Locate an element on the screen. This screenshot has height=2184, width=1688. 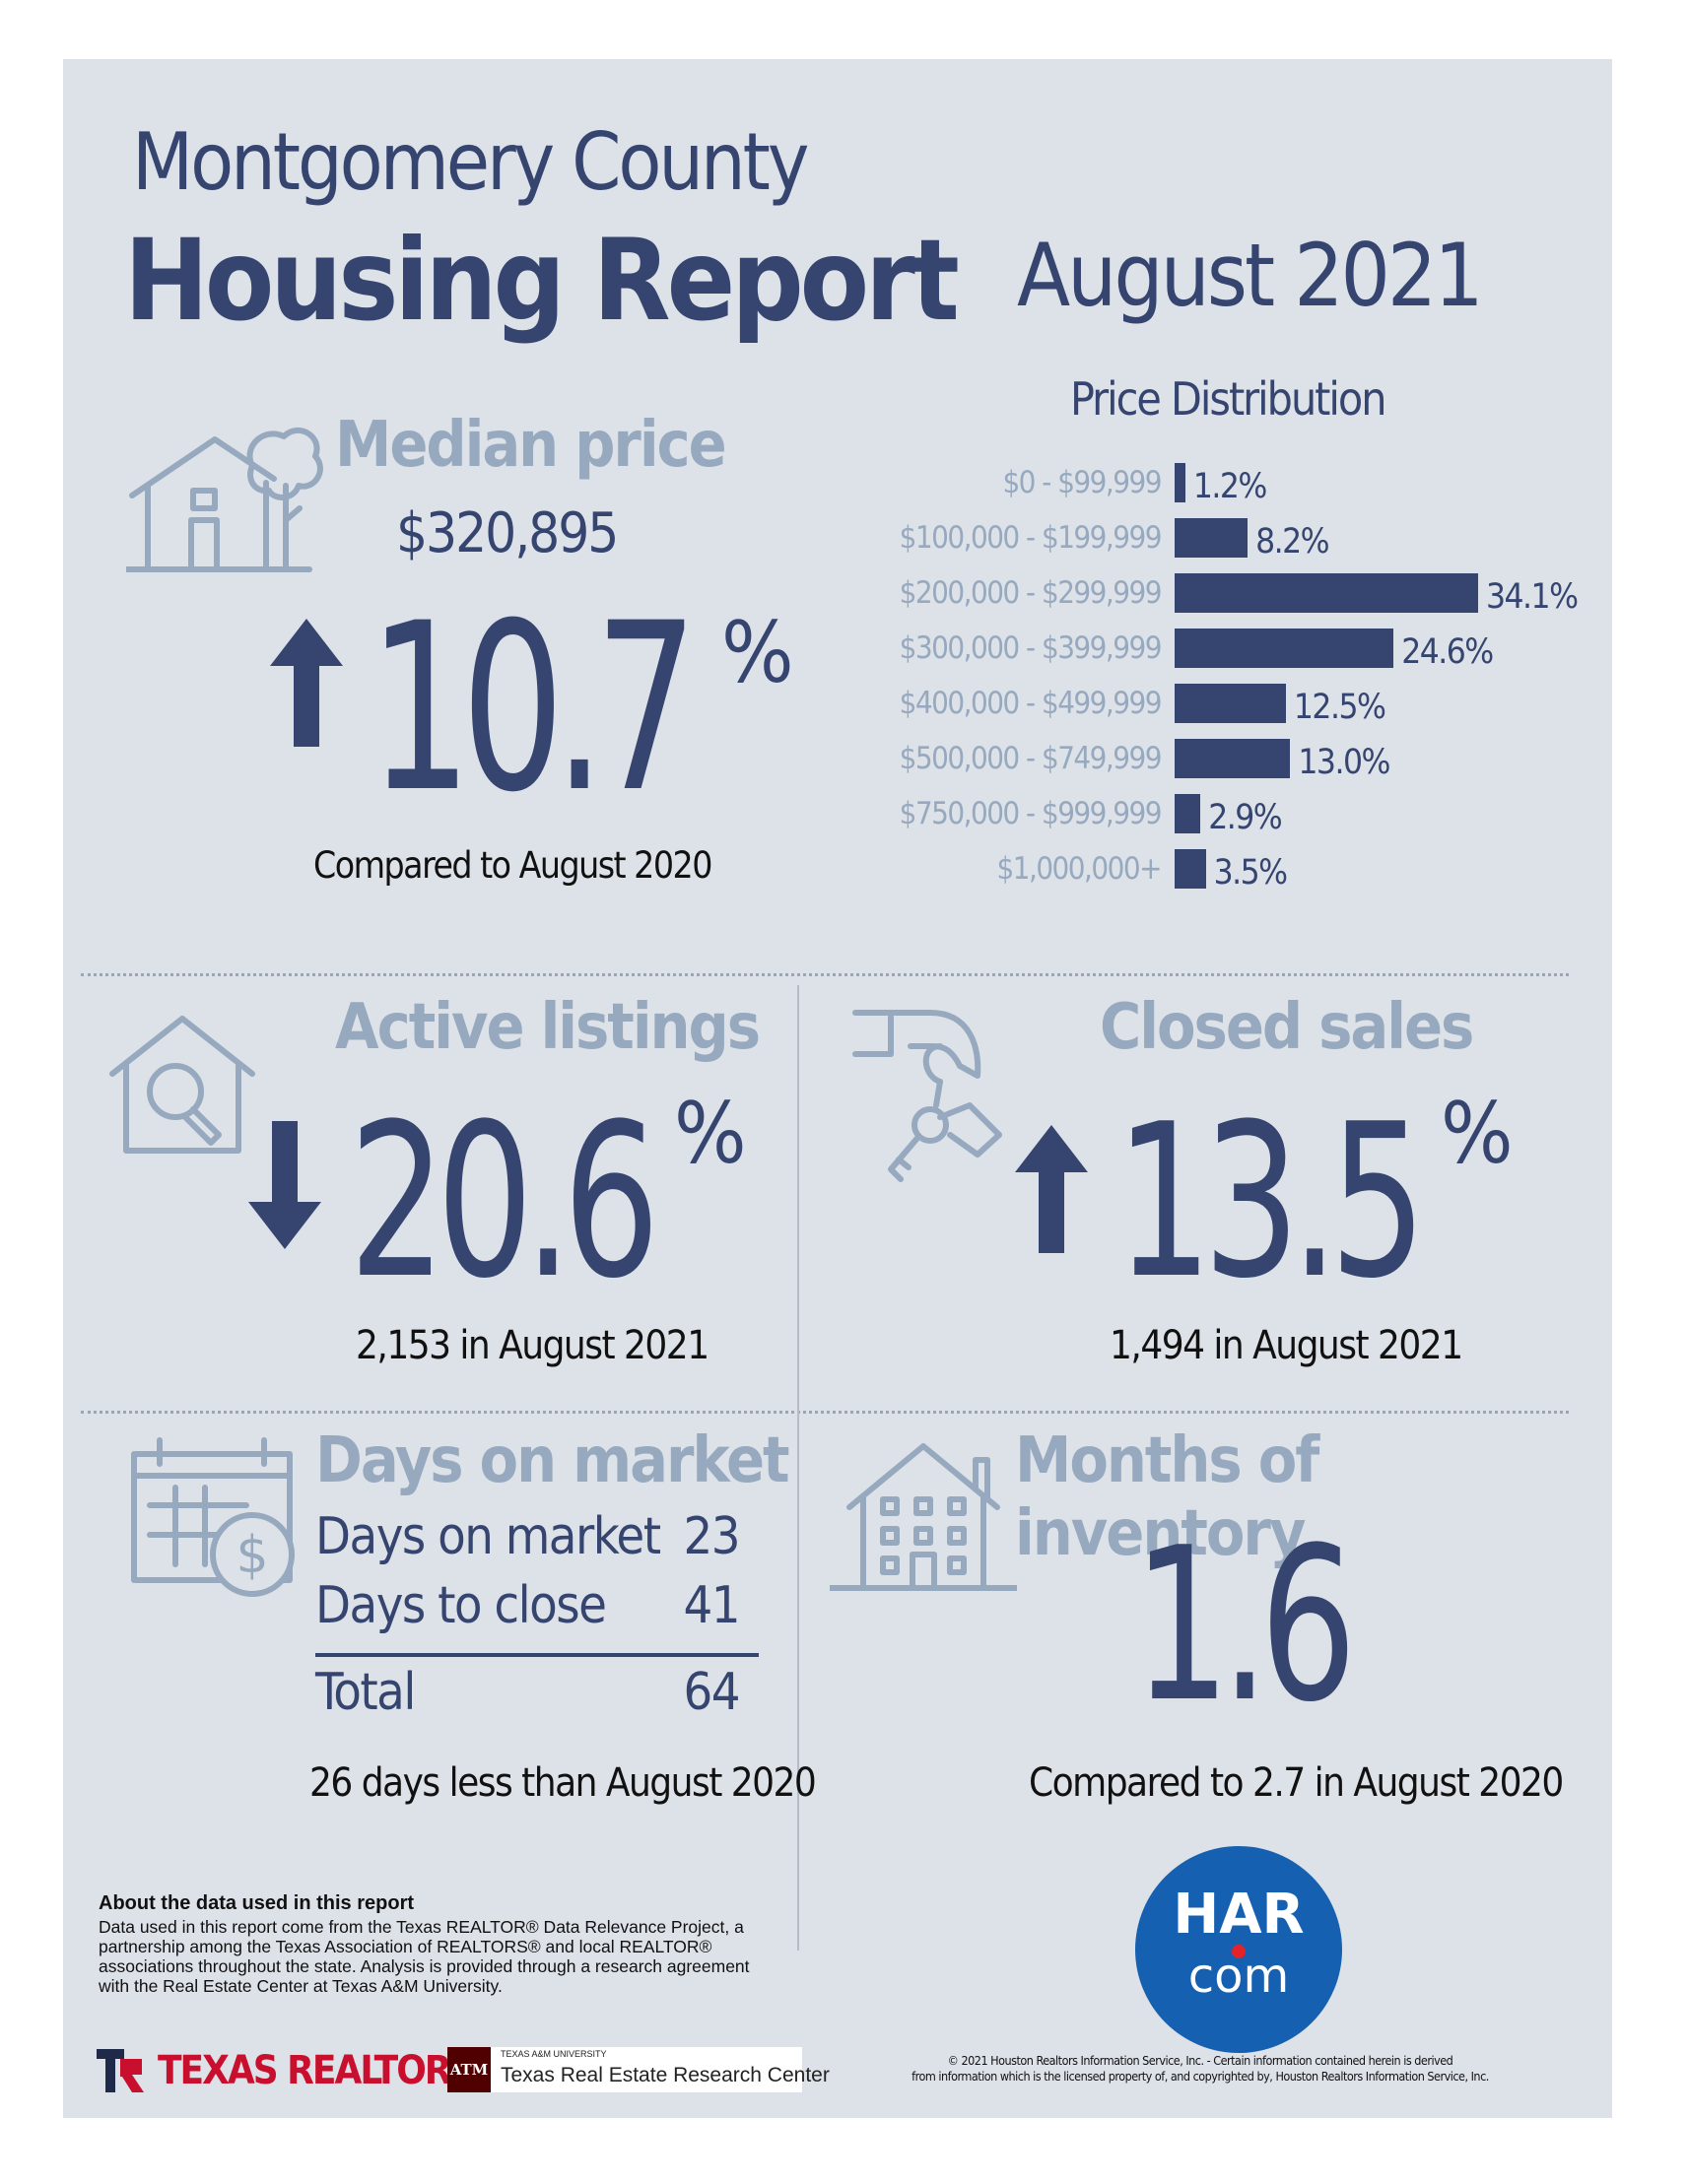
total-label: Total is located at coordinates (365, 1692).